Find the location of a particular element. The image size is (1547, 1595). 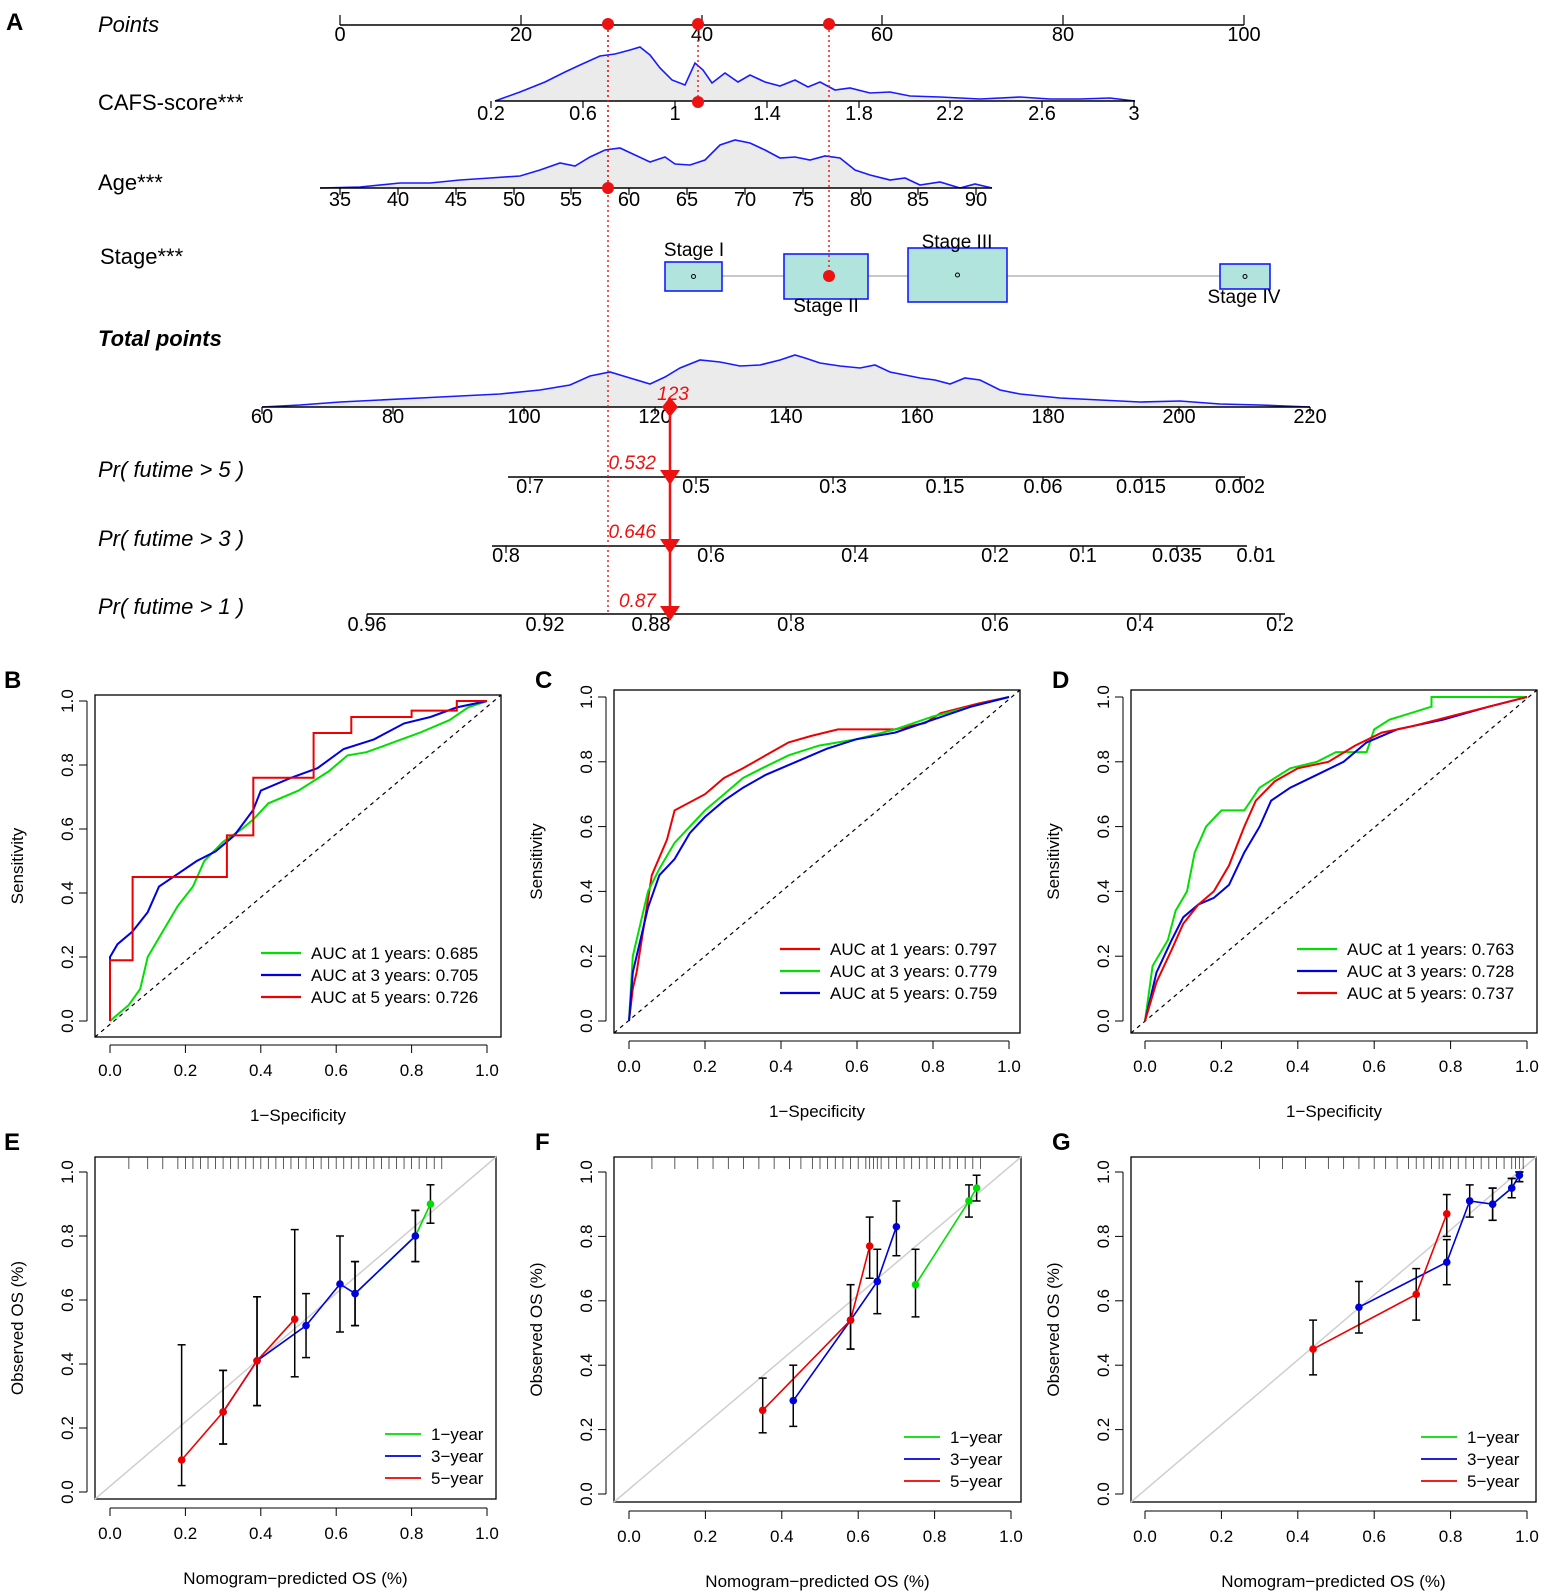

total-points-axis-tick-label: 200 is located at coordinates (1178, 417).